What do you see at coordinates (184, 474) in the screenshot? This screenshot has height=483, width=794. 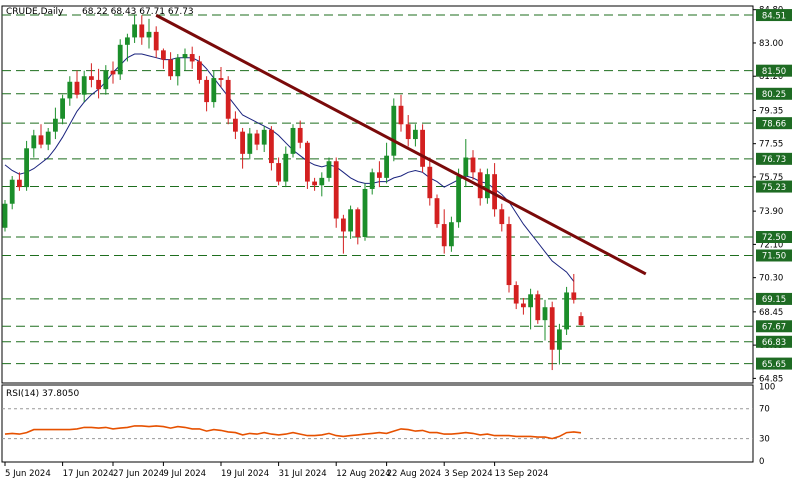 I see `x-tick-label: 9 Jul 2024` at bounding box center [184, 474].